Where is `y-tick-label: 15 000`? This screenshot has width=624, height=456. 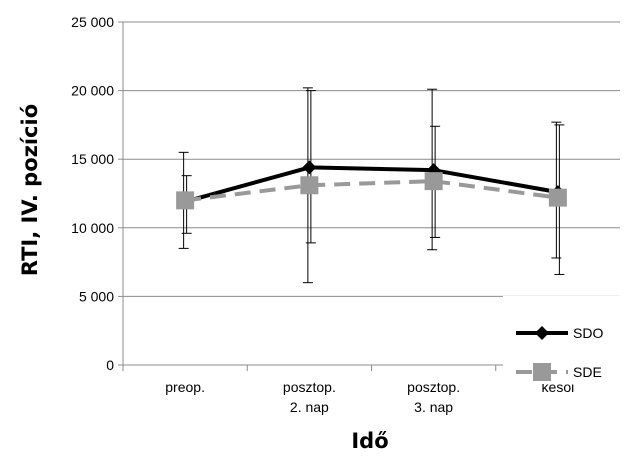
y-tick-label: 15 000 is located at coordinates (92, 159).